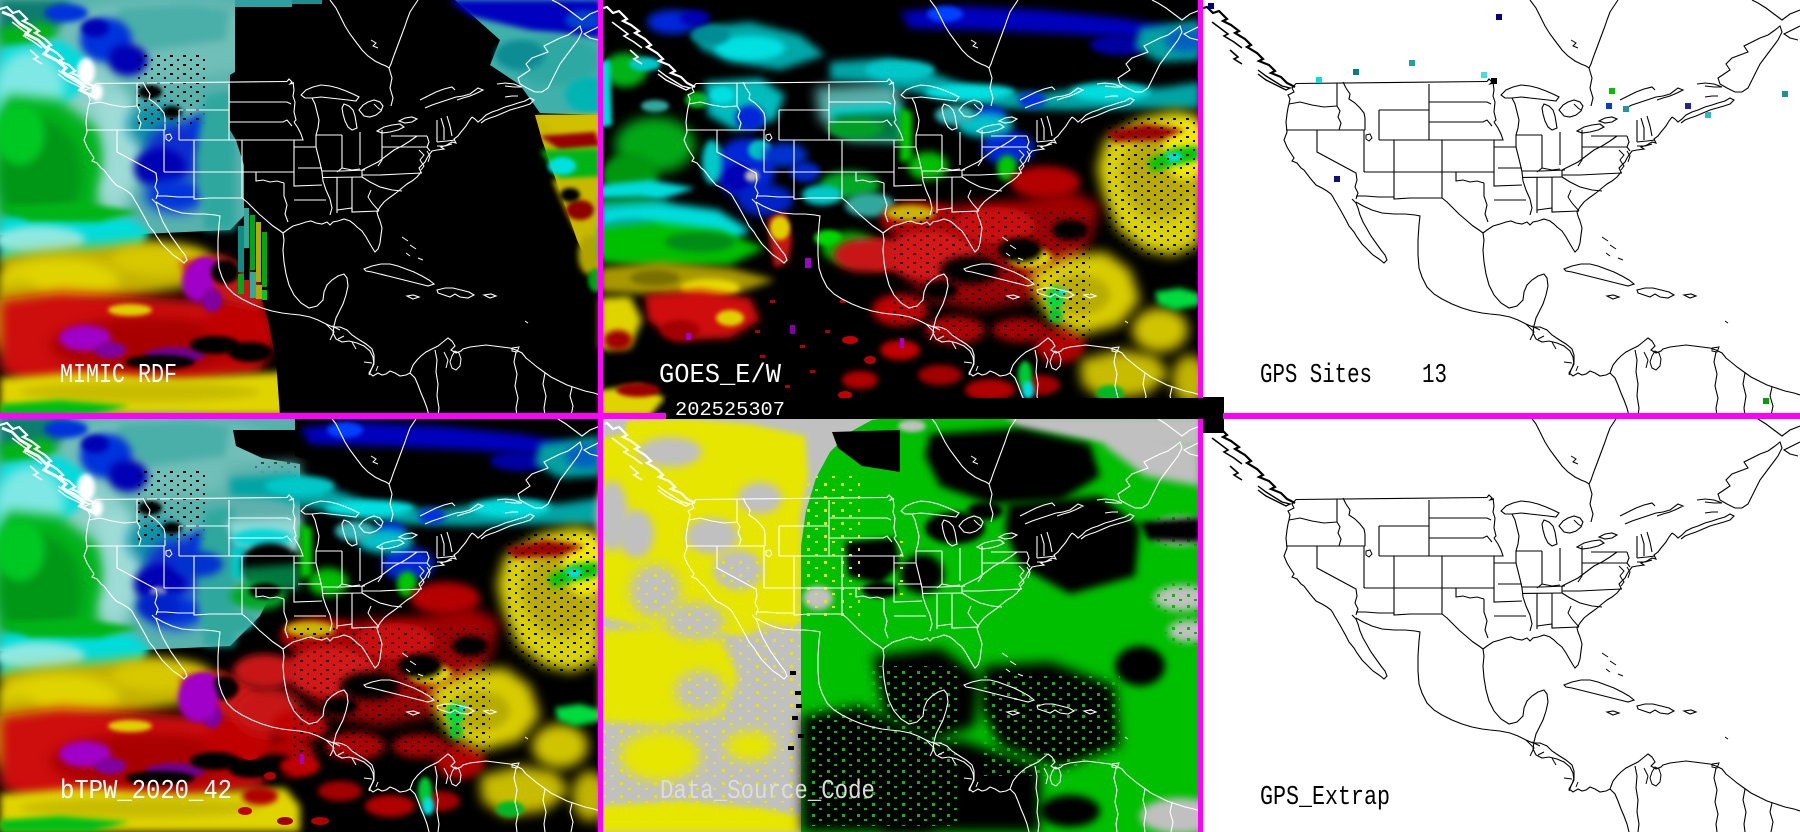 The width and height of the screenshot is (1800, 832). I want to click on svg-text: 13, so click(1434, 376).